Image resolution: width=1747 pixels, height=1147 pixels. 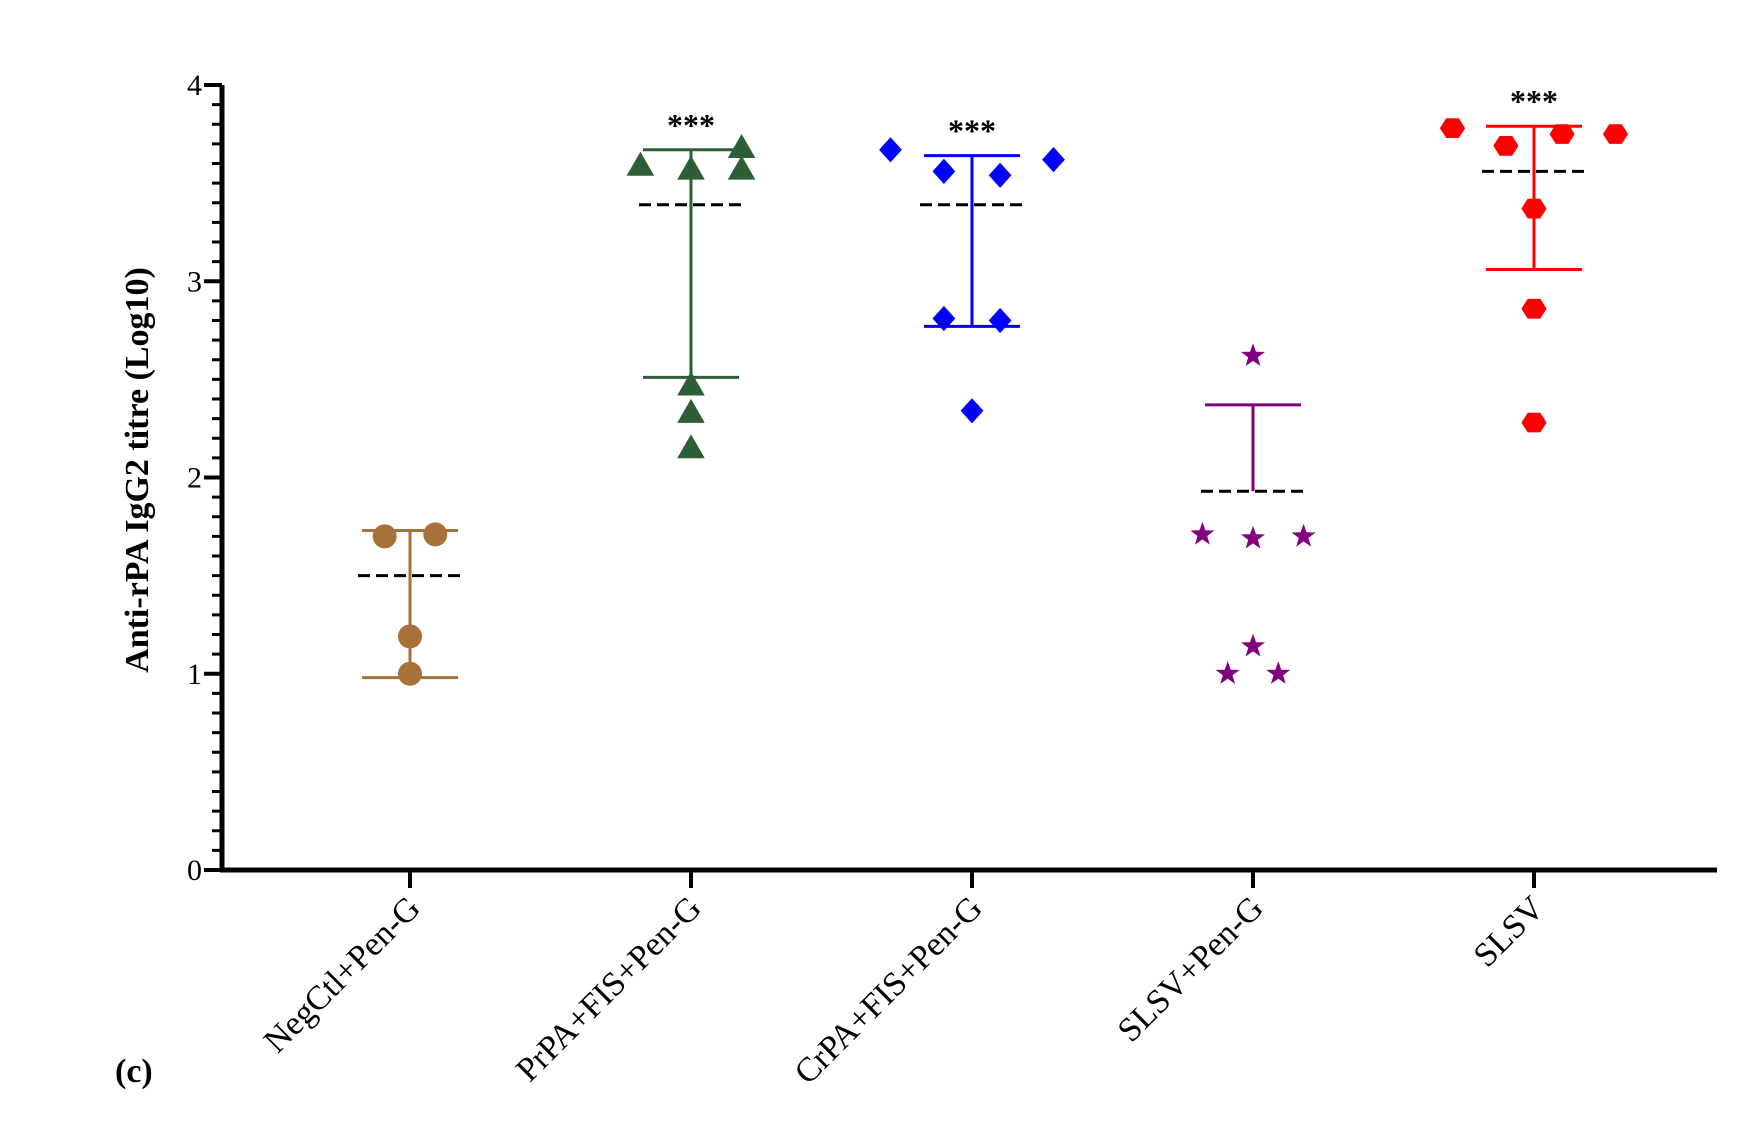 What do you see at coordinates (889, 990) in the screenshot?
I see `x-tick-label: CrPA+FIS+Pen-G` at bounding box center [889, 990].